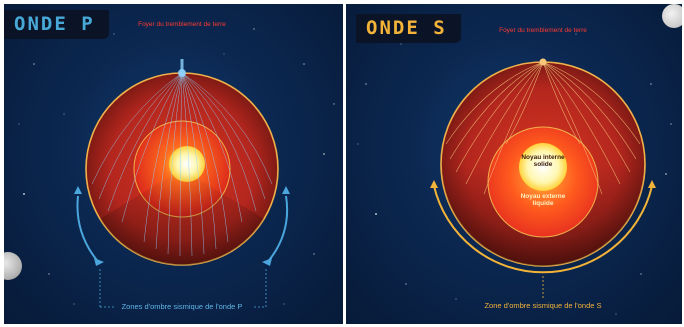 Image resolution: width=684 pixels, height=327 pixels. Describe the element at coordinates (672, 16) in the screenshot. I see `moon-right` at that location.